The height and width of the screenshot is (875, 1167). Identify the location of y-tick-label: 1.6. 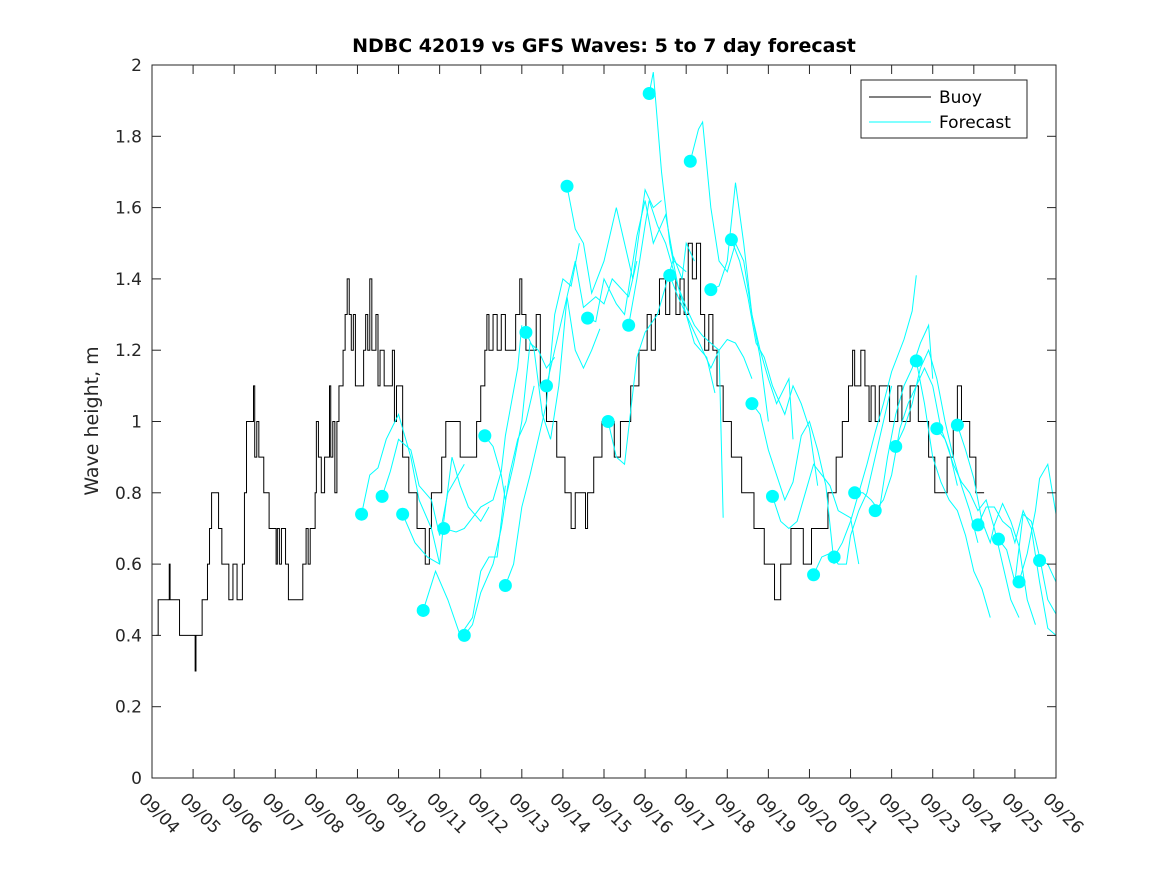
(128, 209).